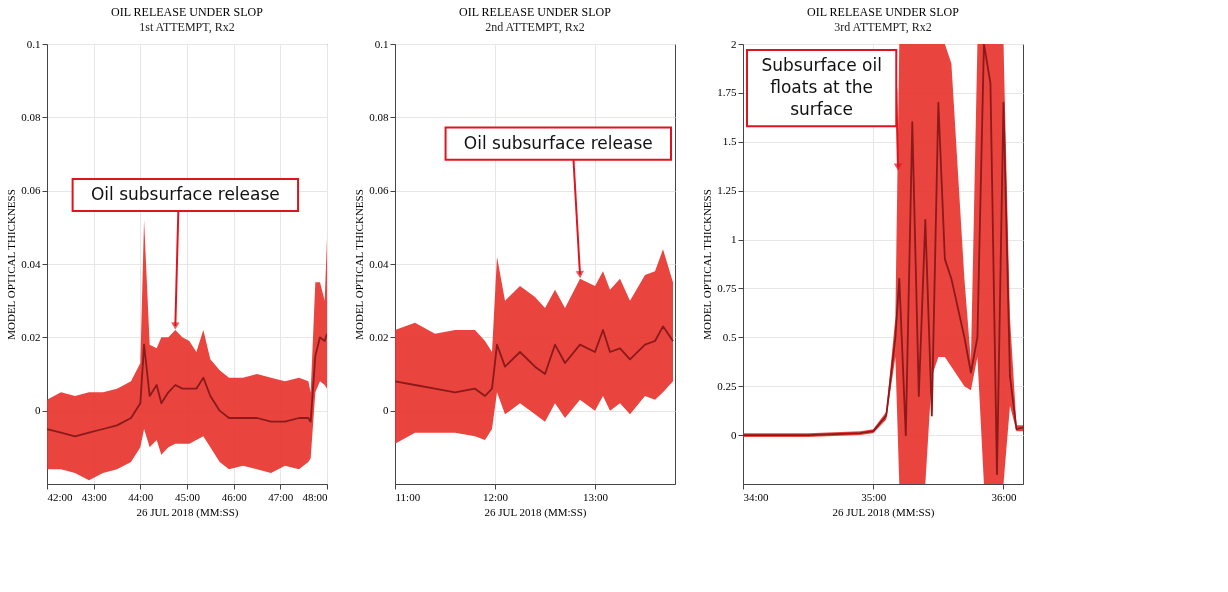 The height and width of the screenshot is (592, 1228). I want to click on x-tick-label: 12:00, so click(495, 496).